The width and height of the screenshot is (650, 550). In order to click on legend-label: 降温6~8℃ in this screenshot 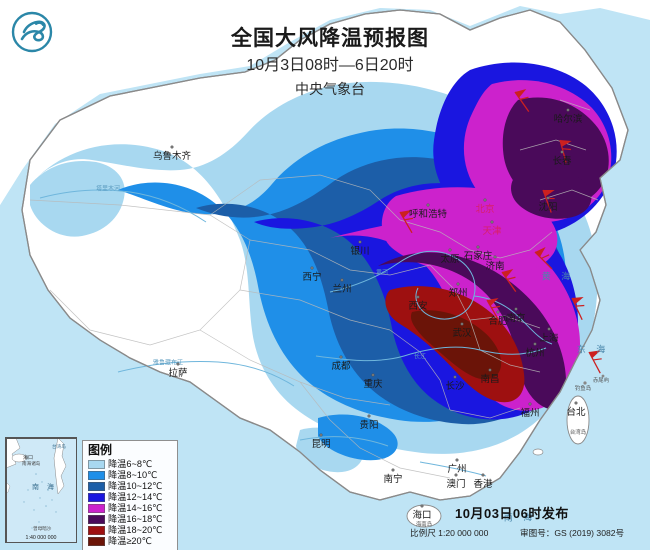, I will do `click(130, 463)`.